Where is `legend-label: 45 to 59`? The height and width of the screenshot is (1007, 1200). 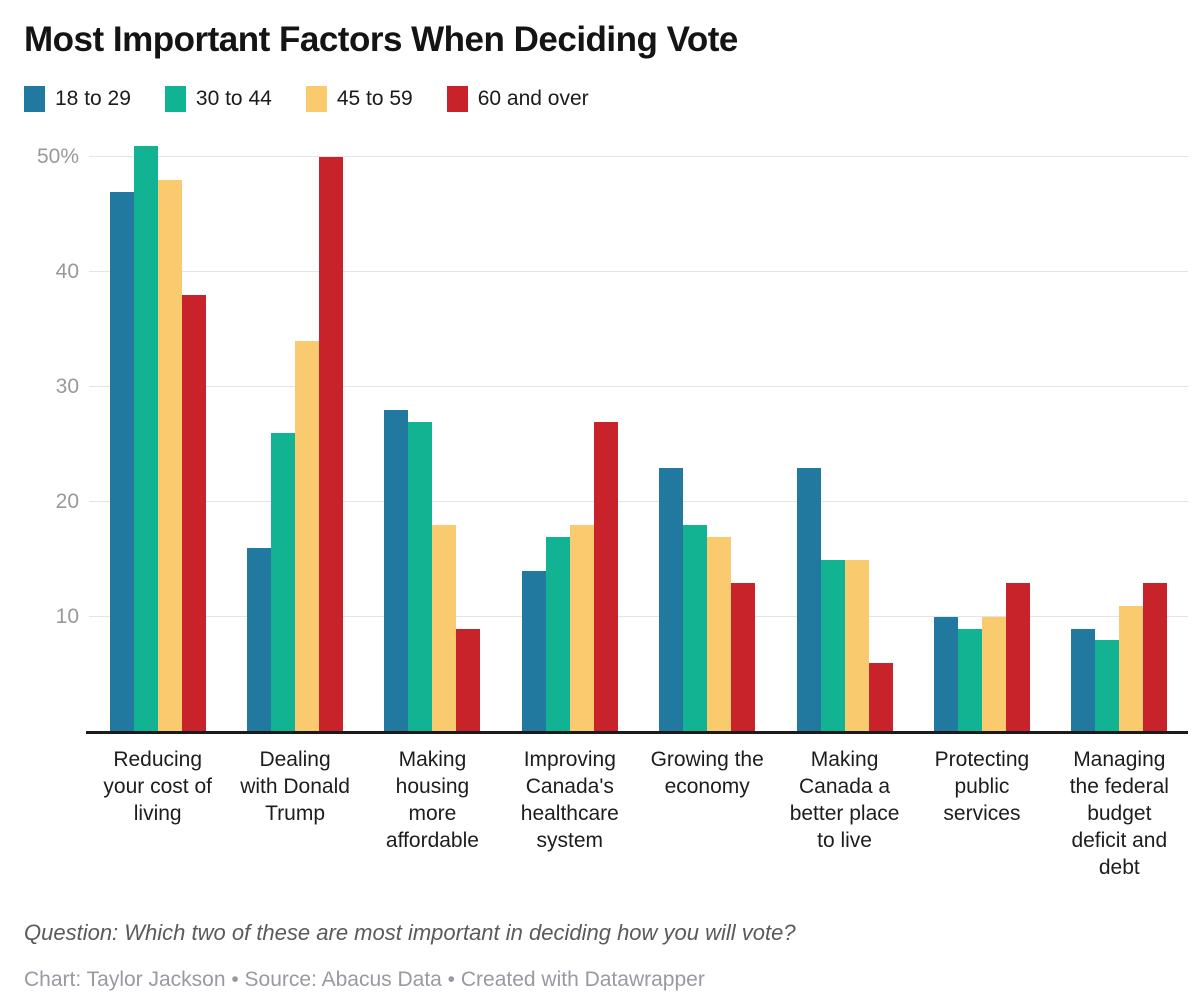 legend-label: 45 to 59 is located at coordinates (374, 98).